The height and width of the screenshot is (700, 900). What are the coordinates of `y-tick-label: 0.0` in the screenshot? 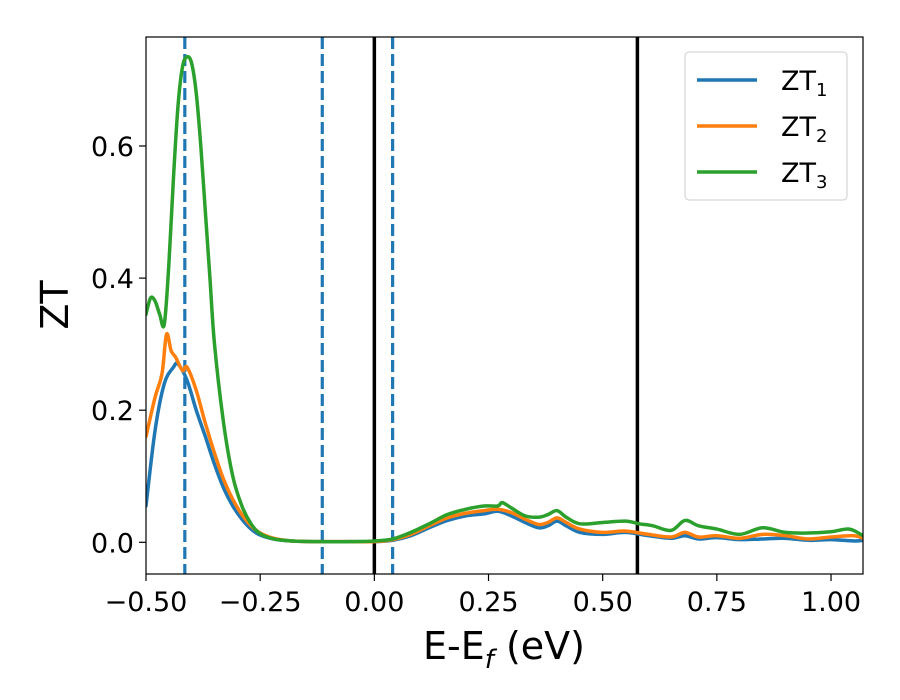 It's located at (112, 543).